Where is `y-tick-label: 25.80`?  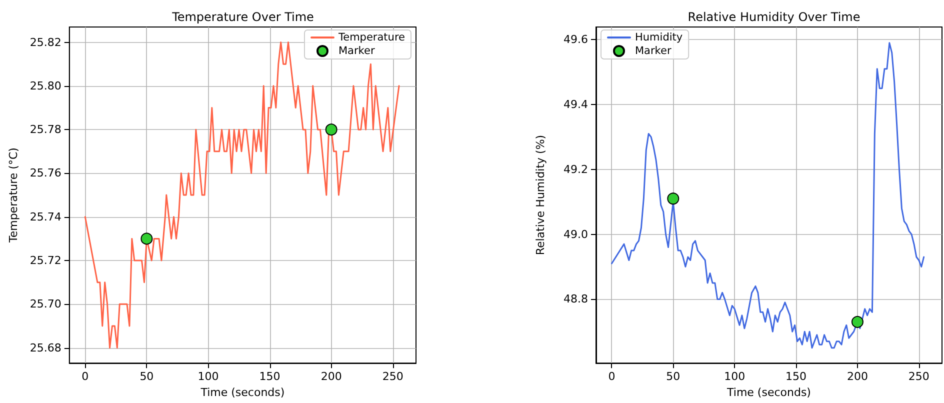
y-tick-label: 25.80 is located at coordinates (46, 85).